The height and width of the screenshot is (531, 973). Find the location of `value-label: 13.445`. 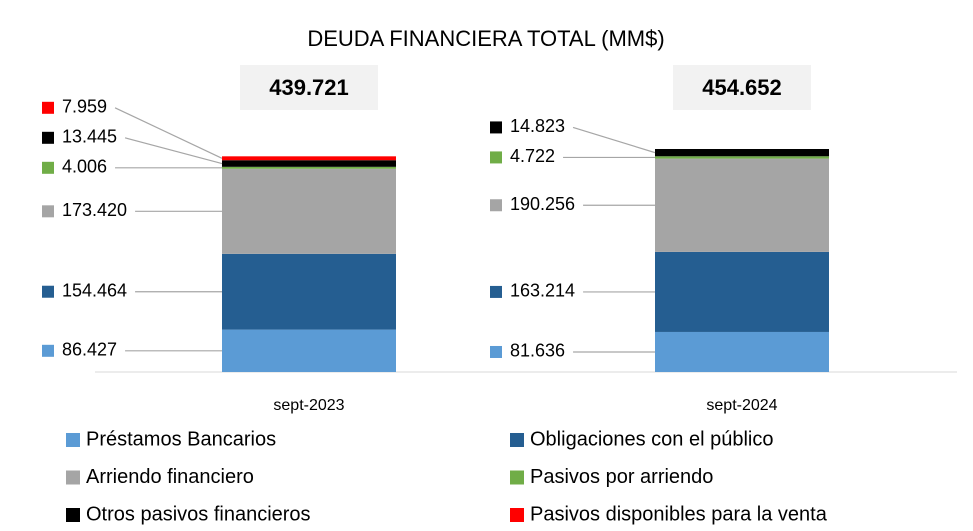

value-label: 13.445 is located at coordinates (89, 137).